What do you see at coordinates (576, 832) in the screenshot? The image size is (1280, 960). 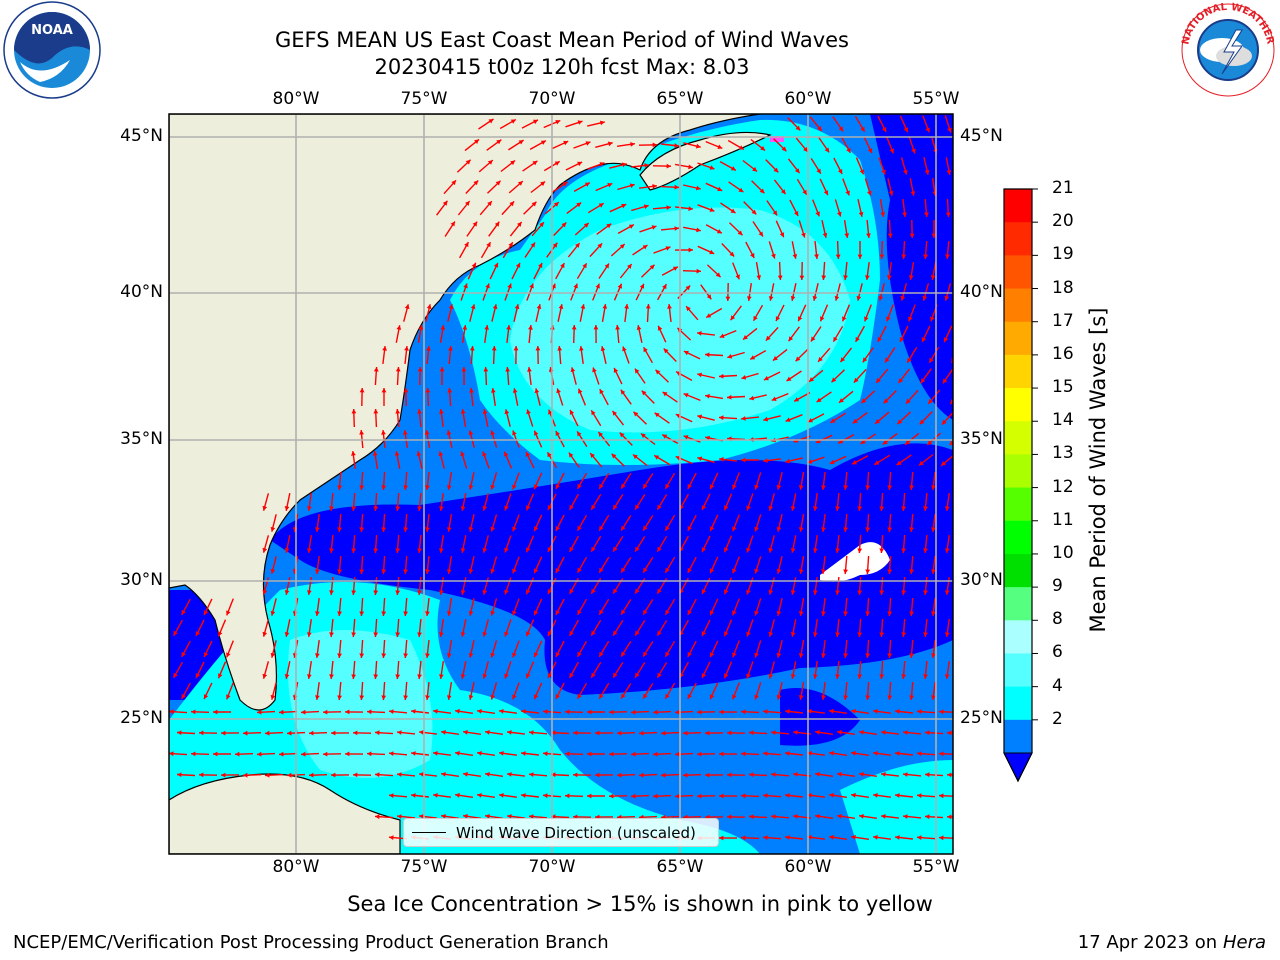 I see `legend-label: Wind Wave Direction (unscaled)` at bounding box center [576, 832].